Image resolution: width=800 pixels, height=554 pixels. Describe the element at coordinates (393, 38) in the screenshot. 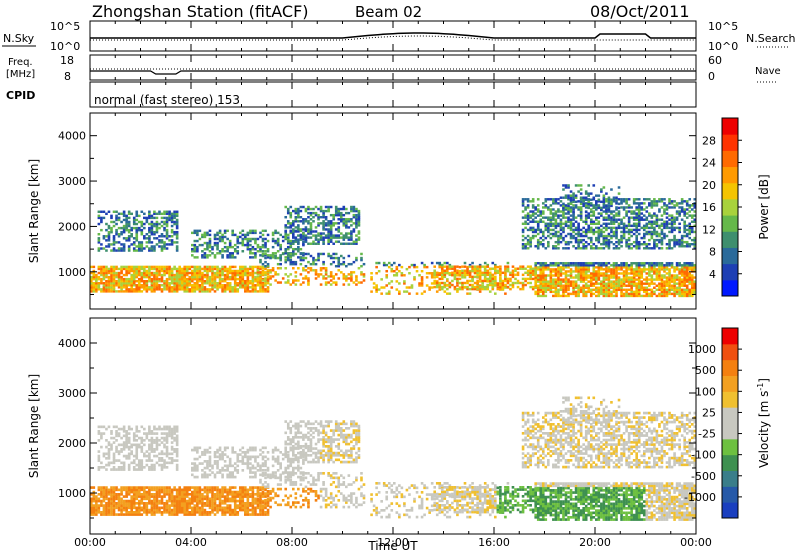

I see `nsearch-series` at that location.